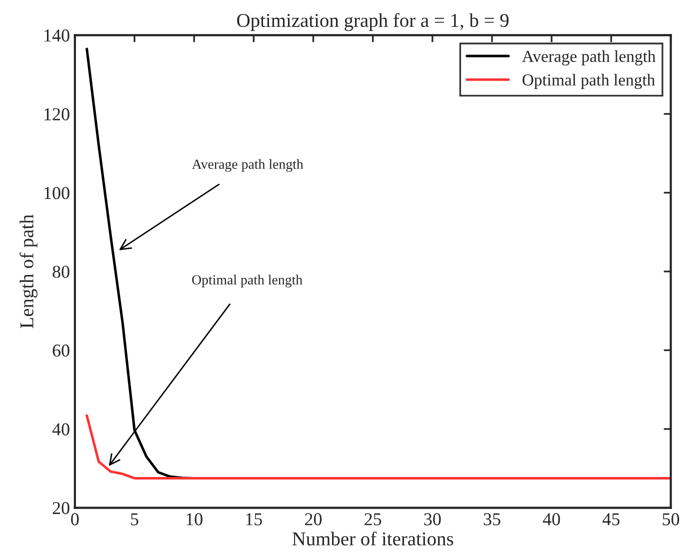 Image resolution: width=681 pixels, height=558 pixels. I want to click on line-series, so click(378, 447).